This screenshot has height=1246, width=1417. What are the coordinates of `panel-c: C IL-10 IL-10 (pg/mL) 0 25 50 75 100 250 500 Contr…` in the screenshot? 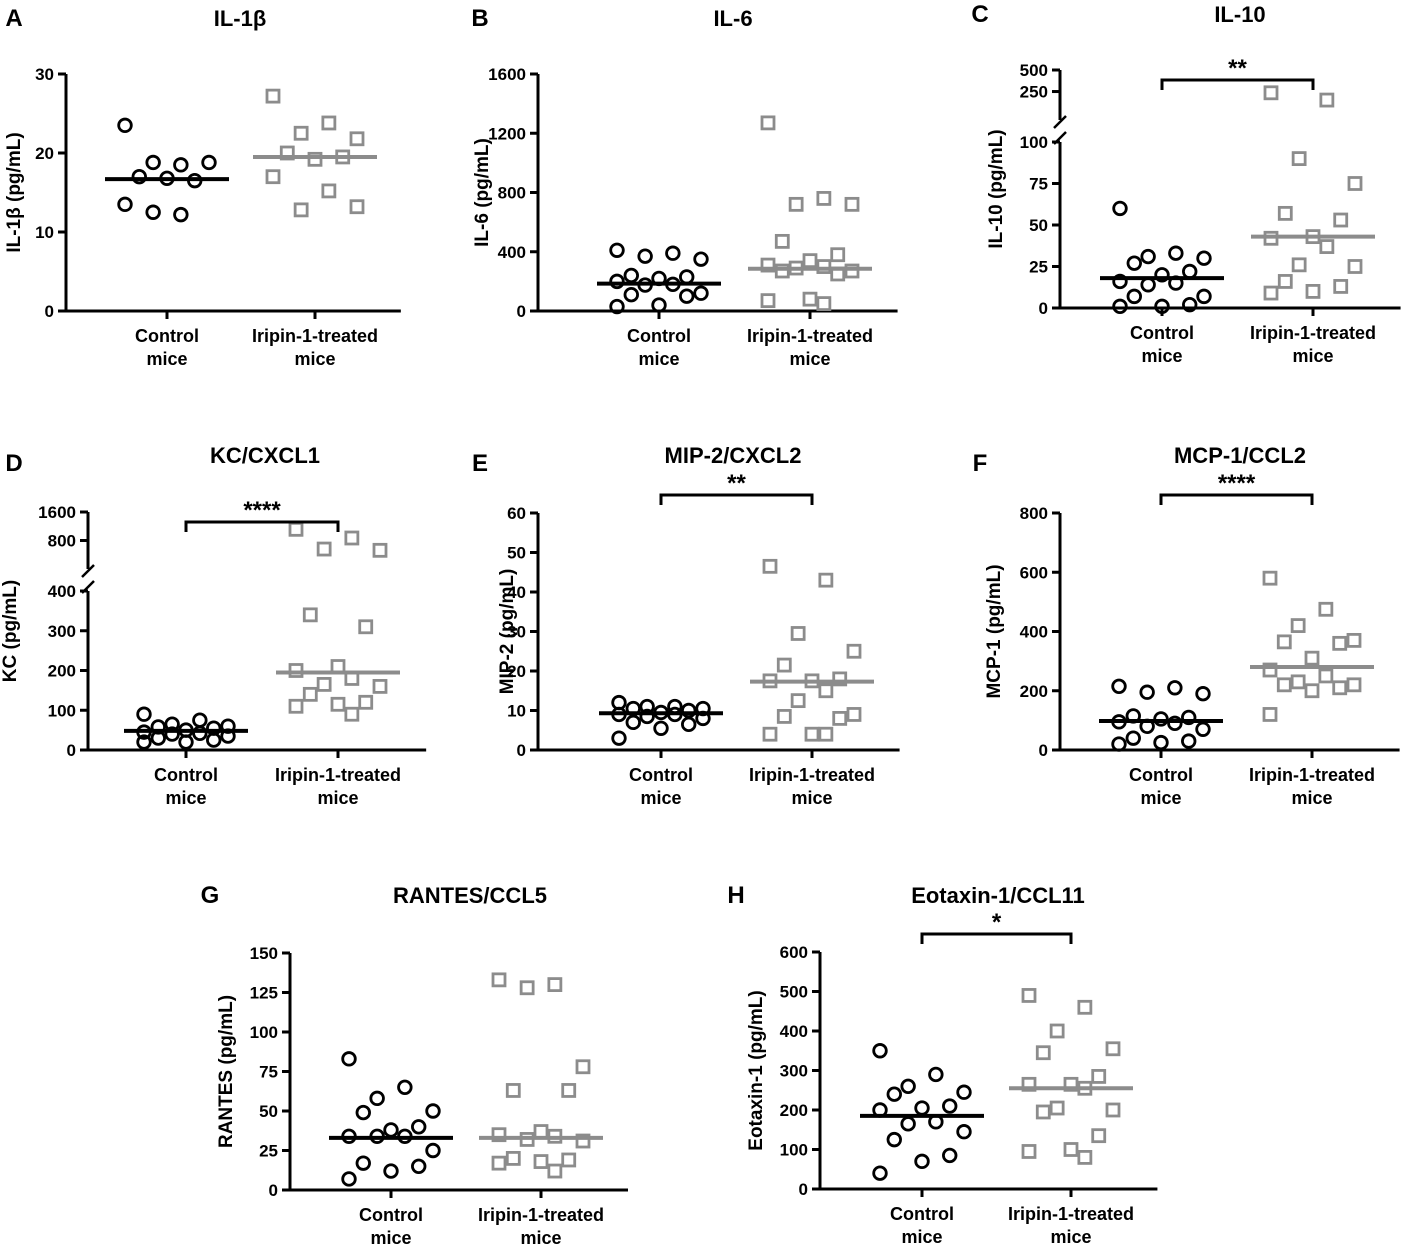 It's located at (1186, 183).